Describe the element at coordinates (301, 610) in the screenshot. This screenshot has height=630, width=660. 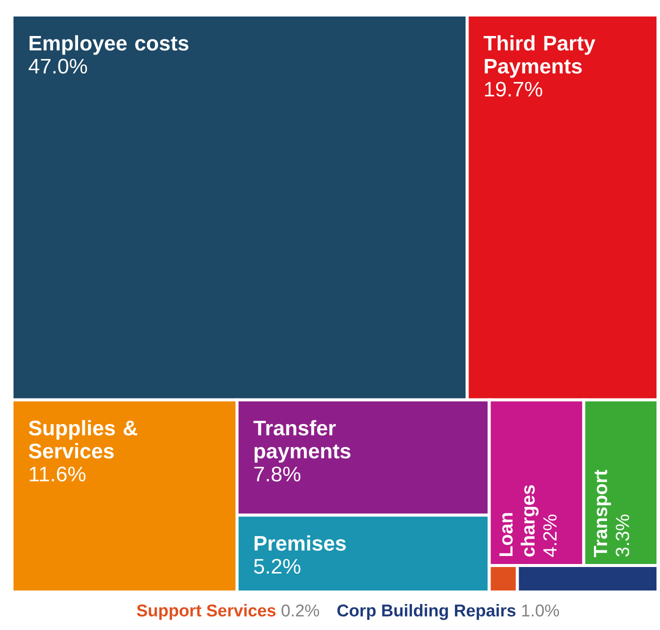
I see `data-label: 0.2%` at that location.